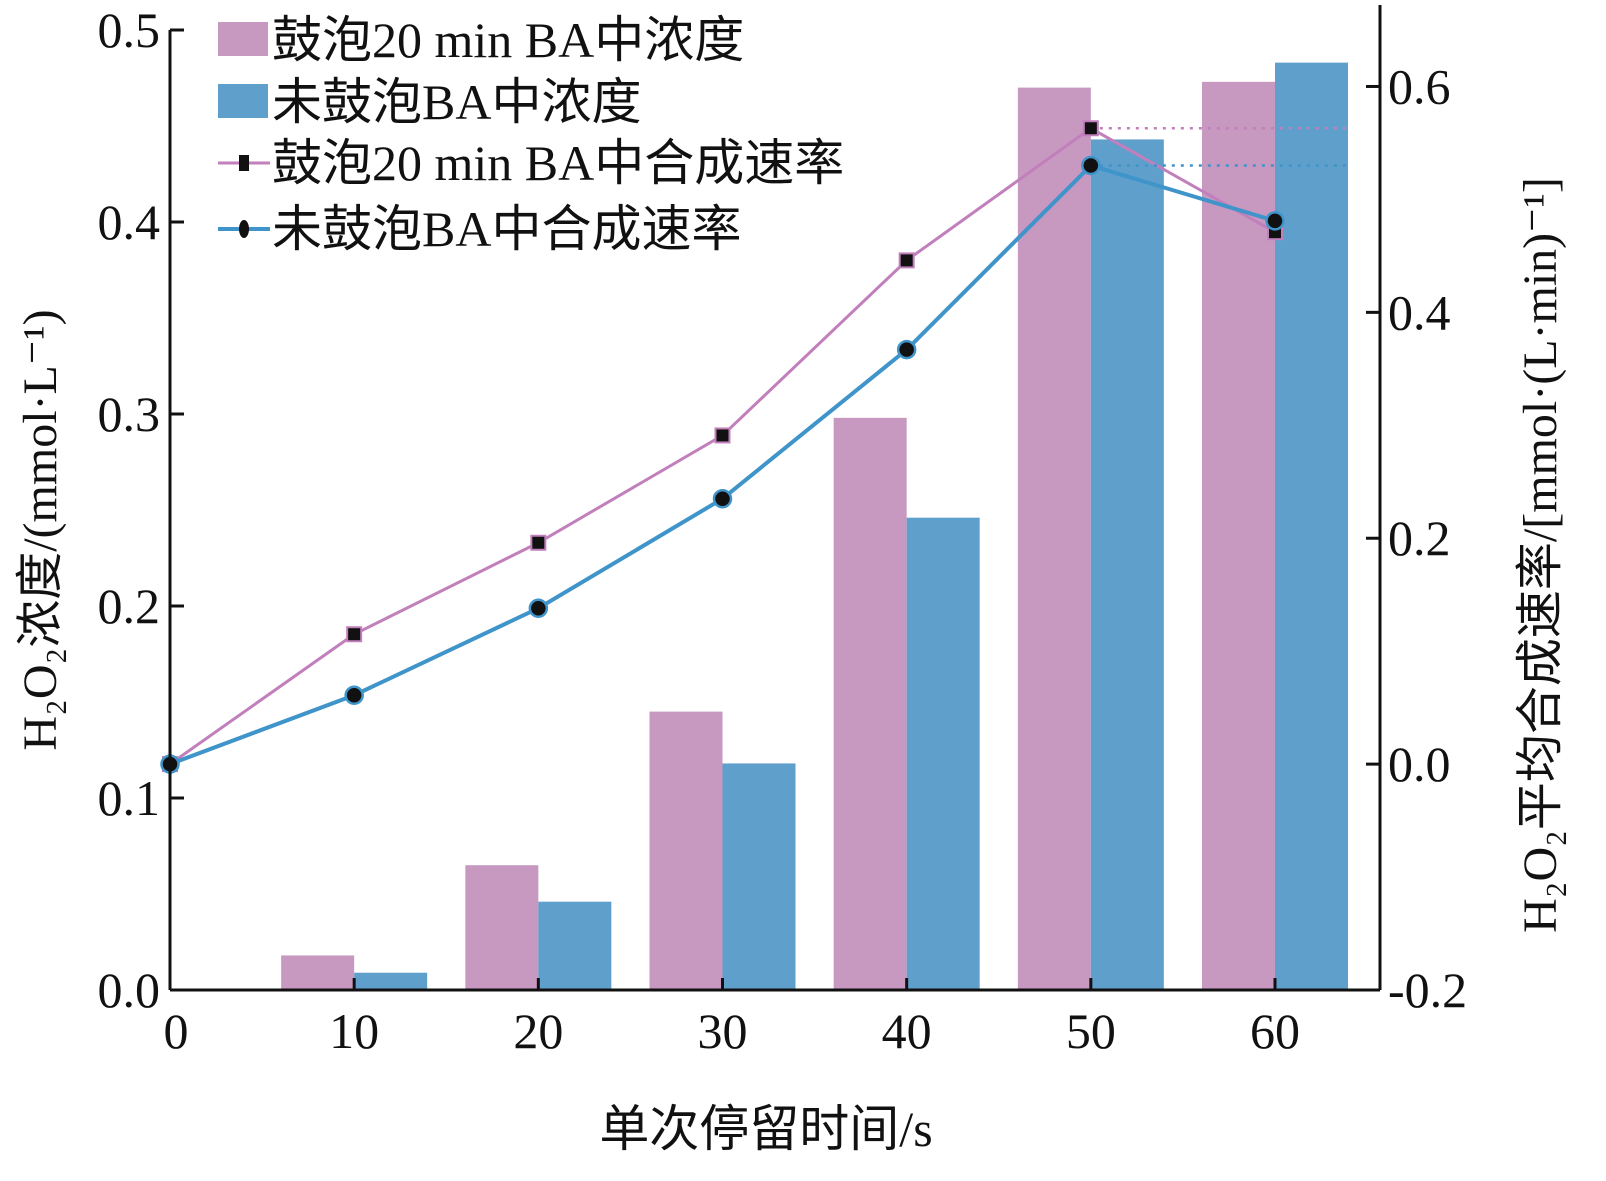  I want to click on x-tick-label-50: 50, so click(1091, 1031).